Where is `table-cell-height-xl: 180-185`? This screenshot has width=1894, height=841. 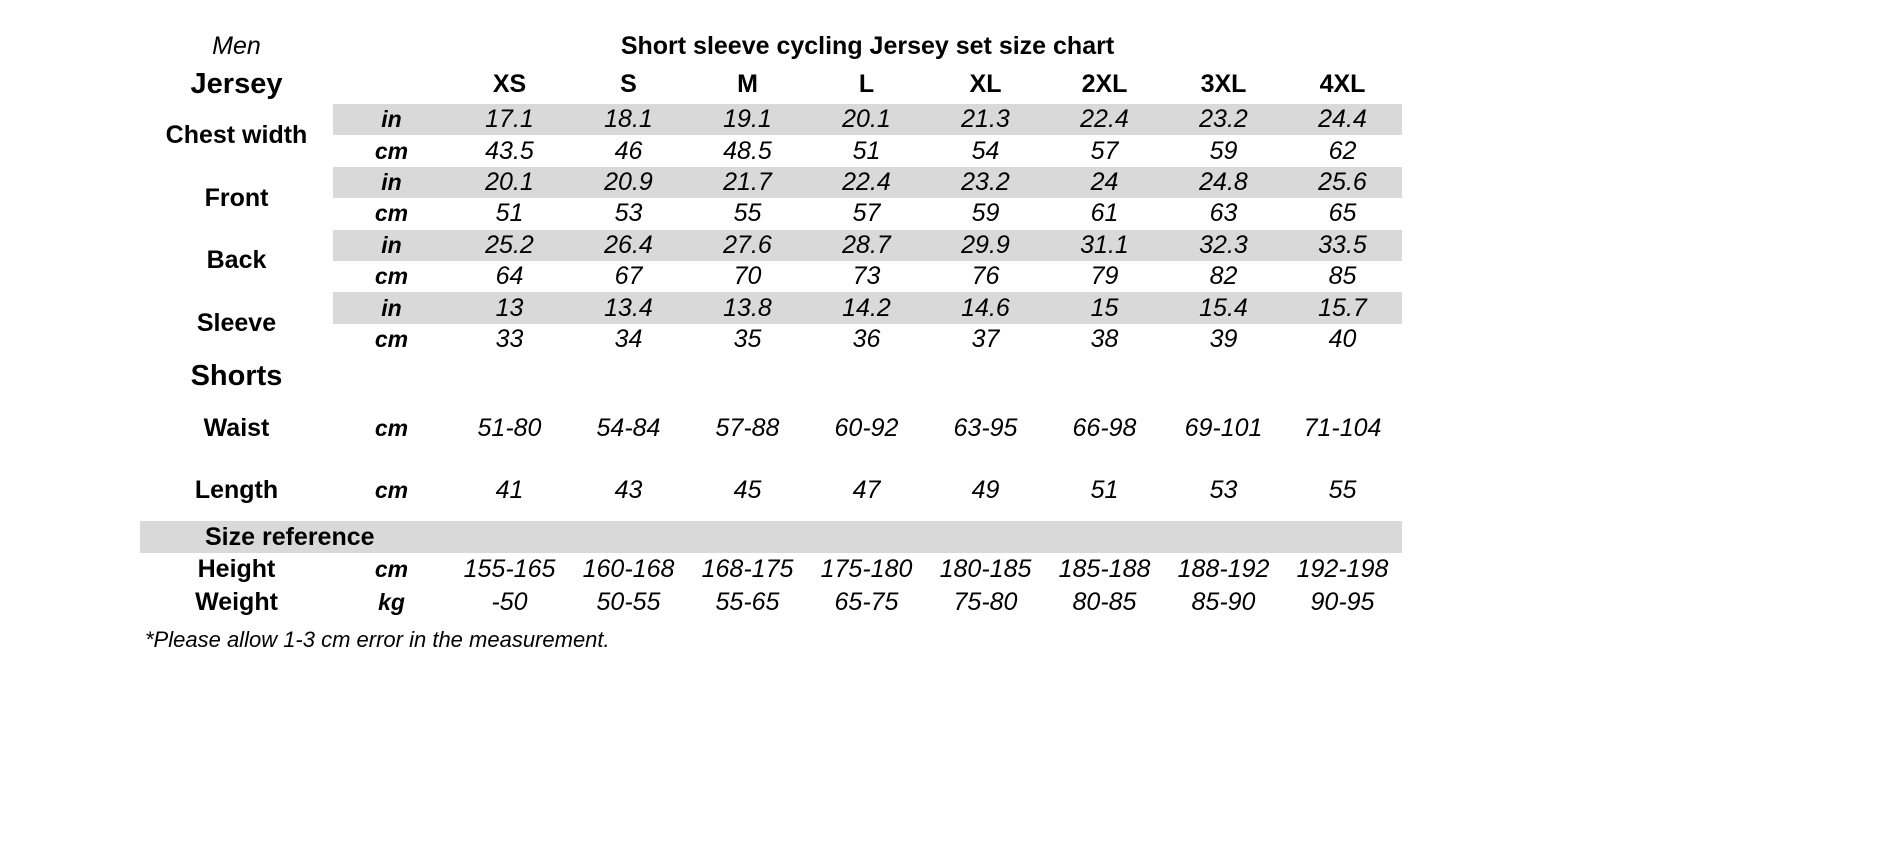 table-cell-height-xl: 180-185 is located at coordinates (985, 569).